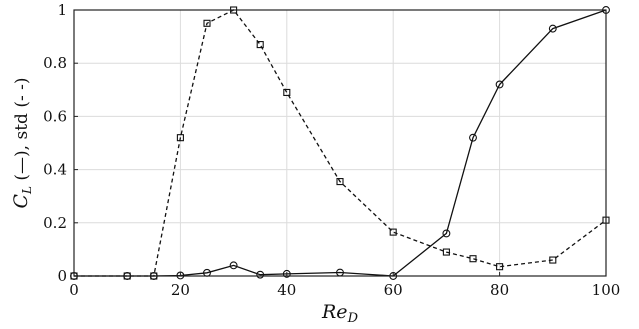 The height and width of the screenshot is (329, 639). Describe the element at coordinates (22, 132) in the screenshot. I see `y-axis-label-rest: (—), std (- -)` at that location.